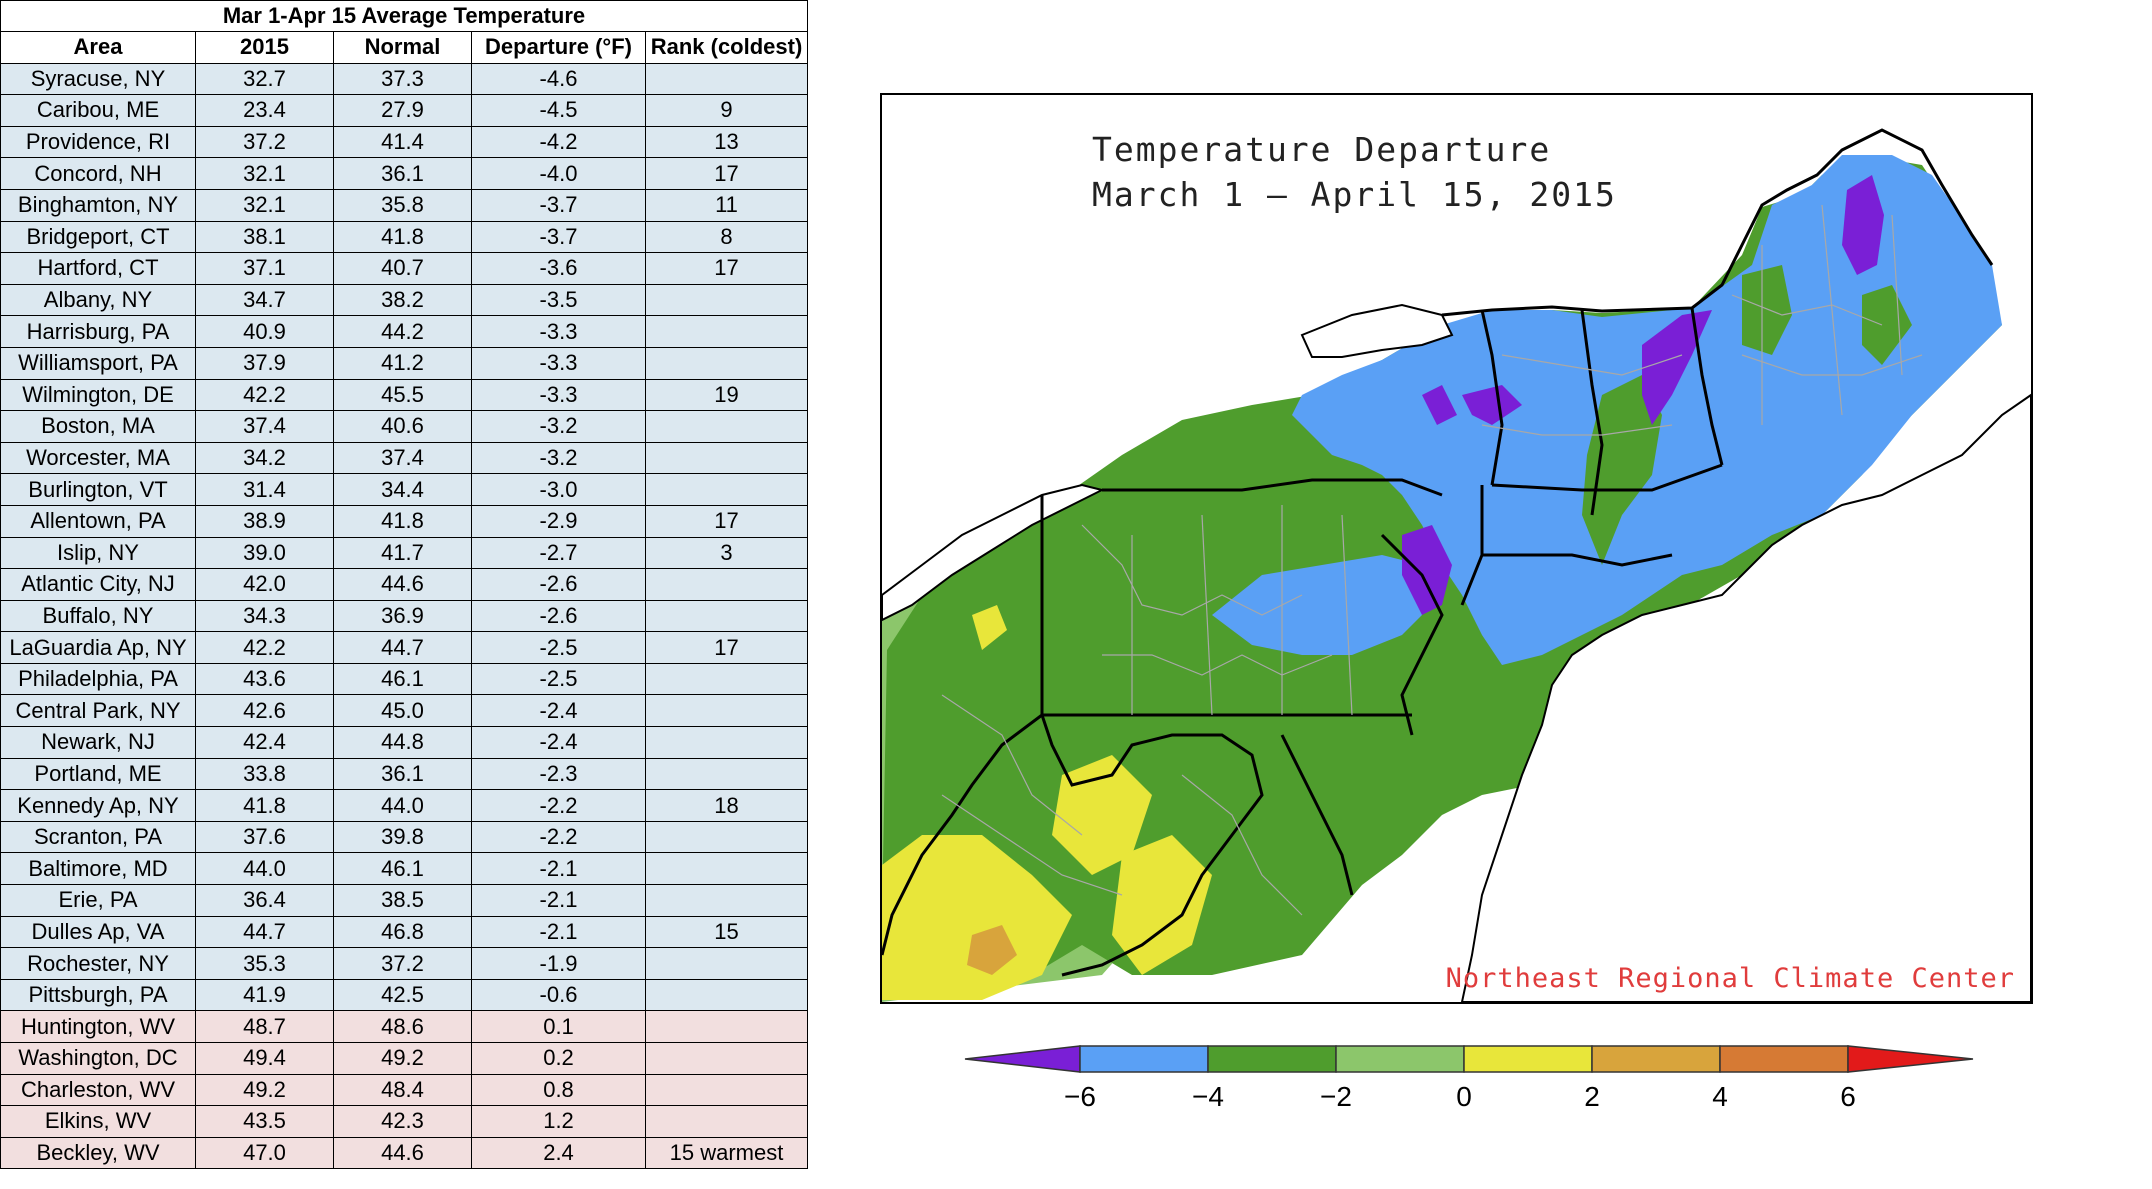 This screenshot has height=1189, width=2152. I want to click on colorbar-tick-label: 4, so click(1720, 1096).